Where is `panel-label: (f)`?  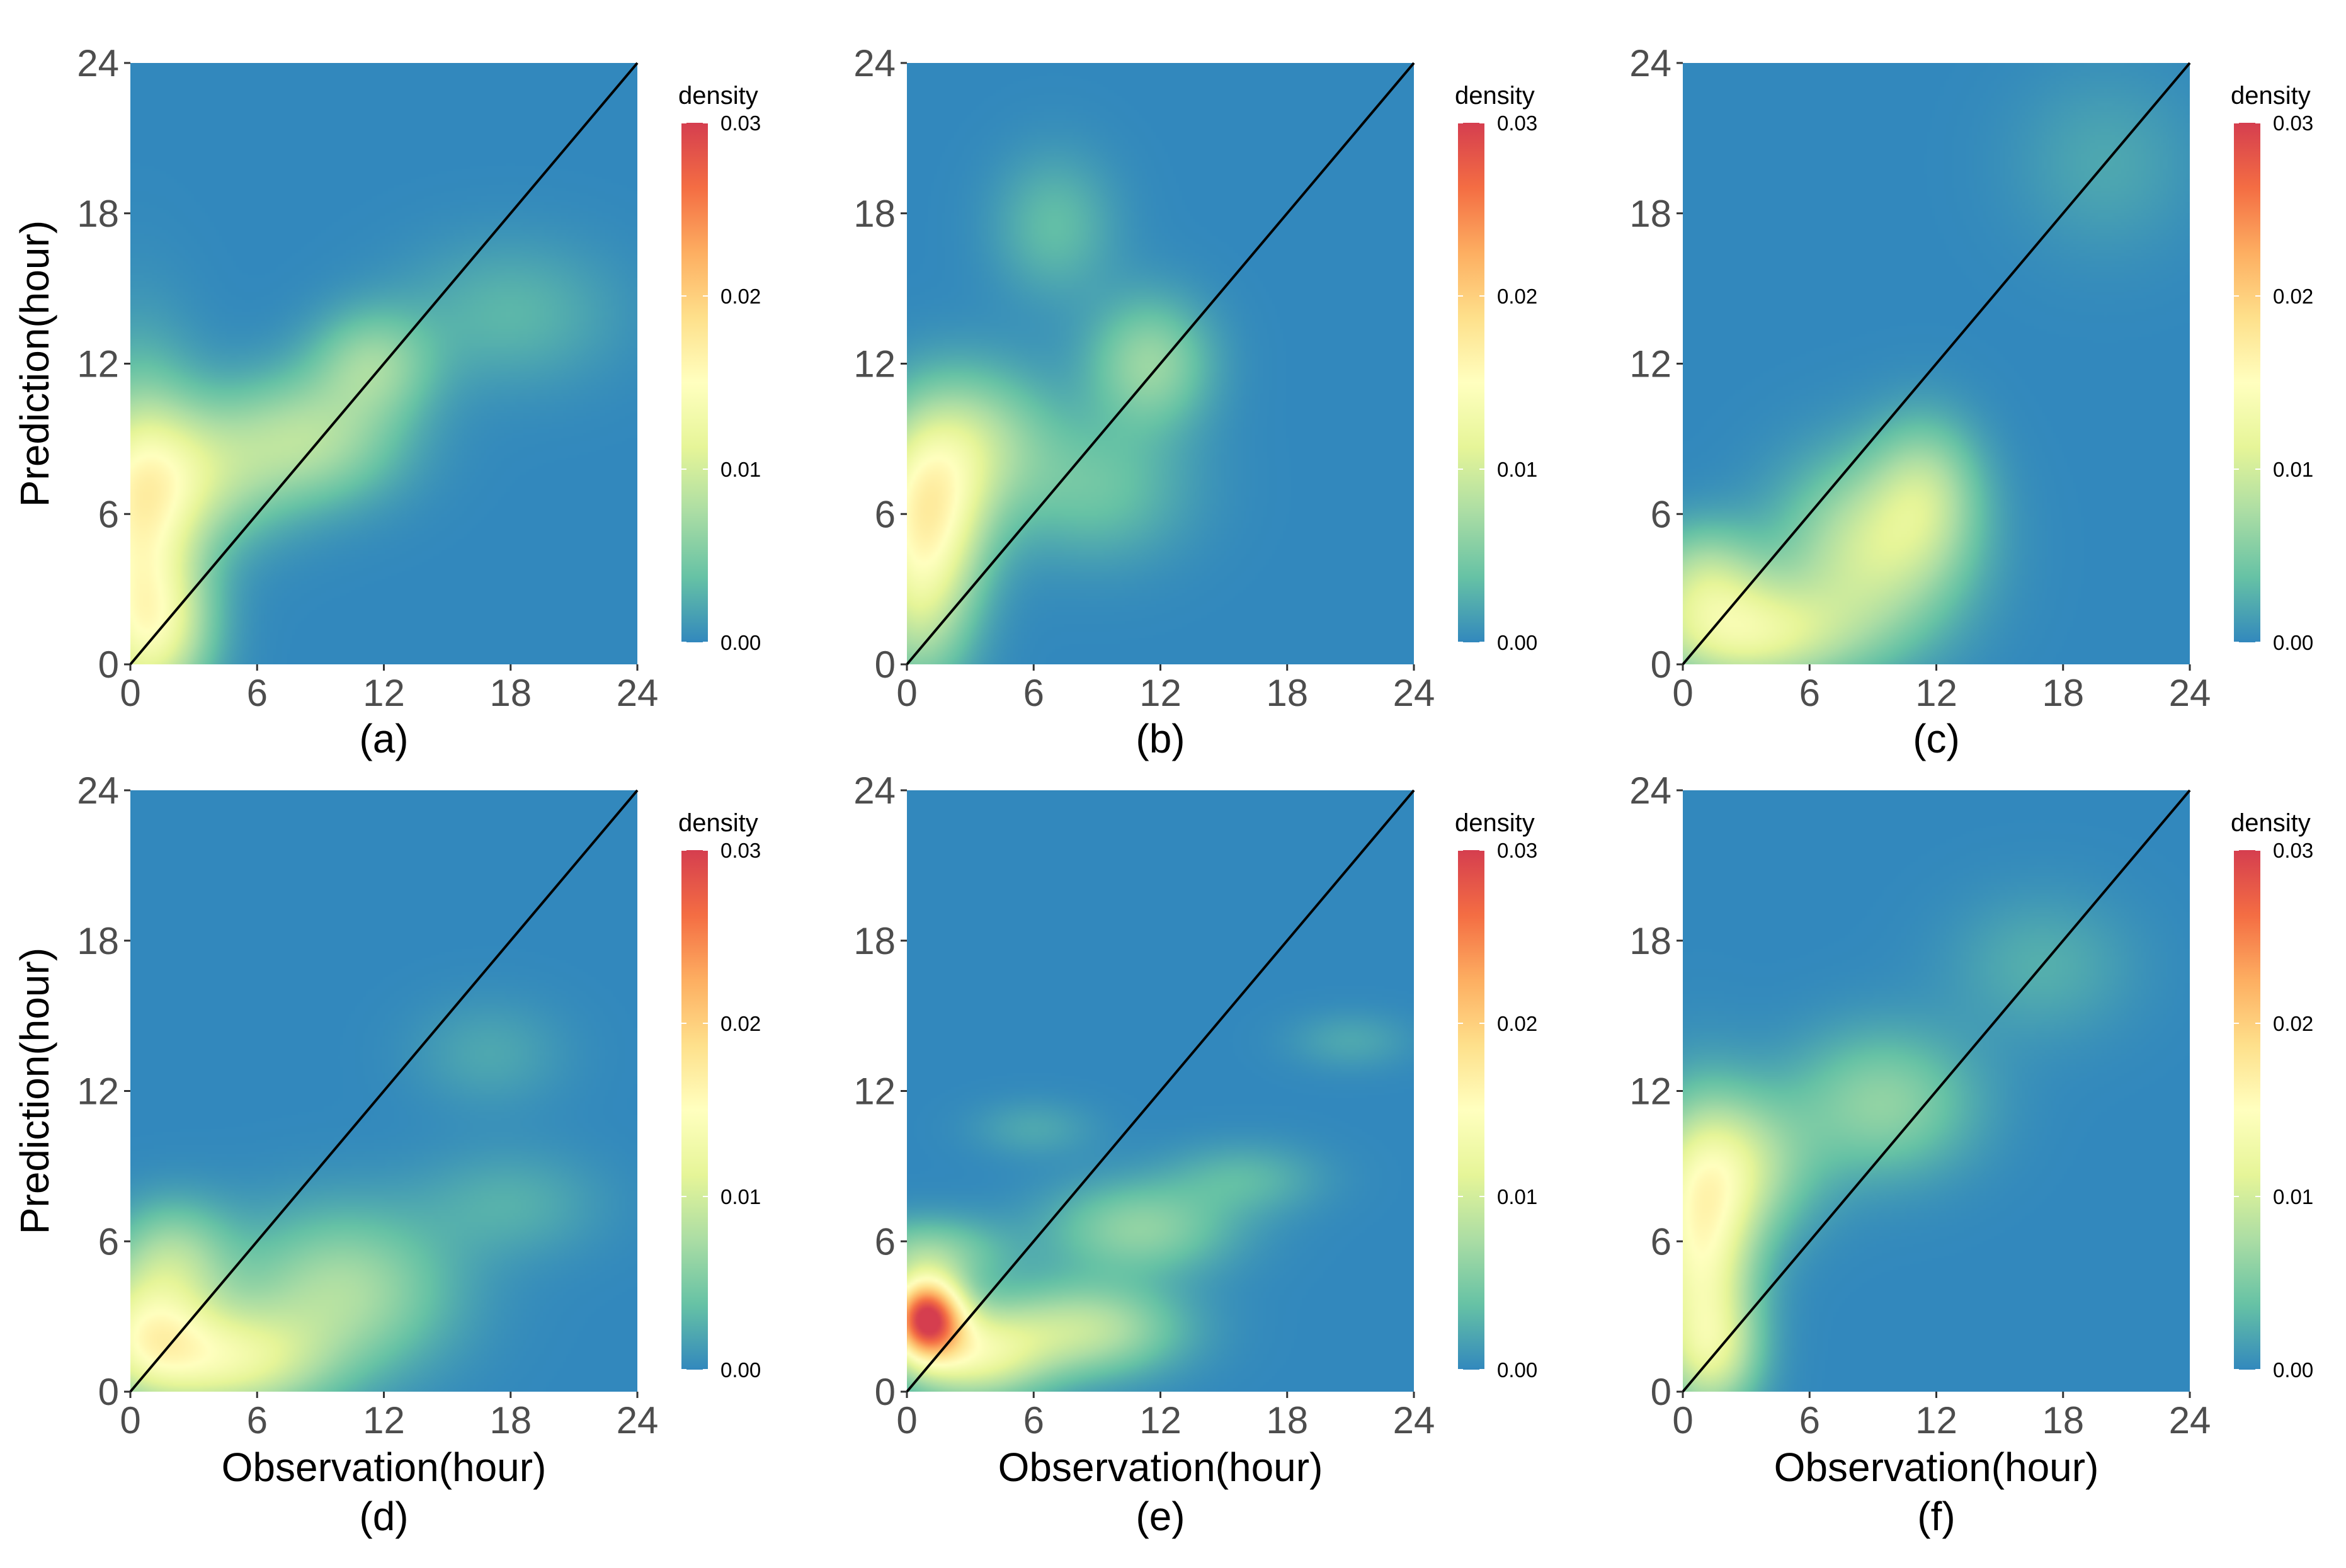
panel-label: (f) is located at coordinates (1936, 1516).